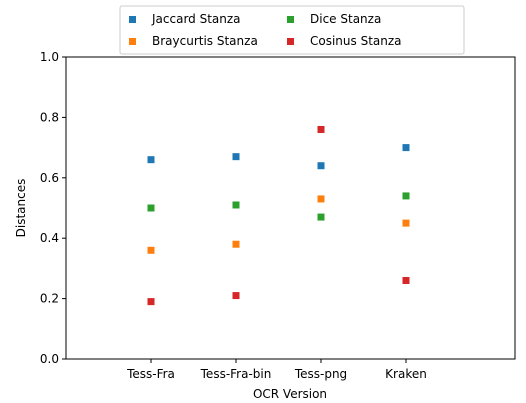 Image resolution: width=526 pixels, height=403 pixels. Describe the element at coordinates (276, 370) in the screenshot. I see `x-axis: Tess-Fra Tess-Fra-bin Tess-png Kraken` at that location.